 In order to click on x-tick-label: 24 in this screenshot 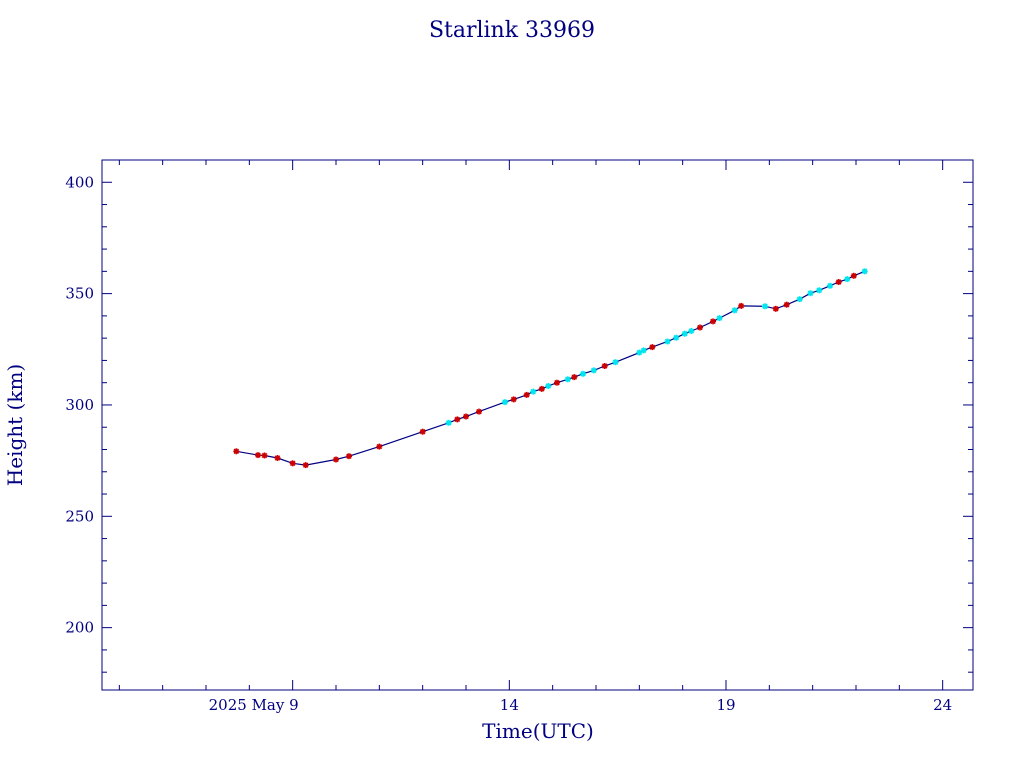, I will do `click(942, 705)`.